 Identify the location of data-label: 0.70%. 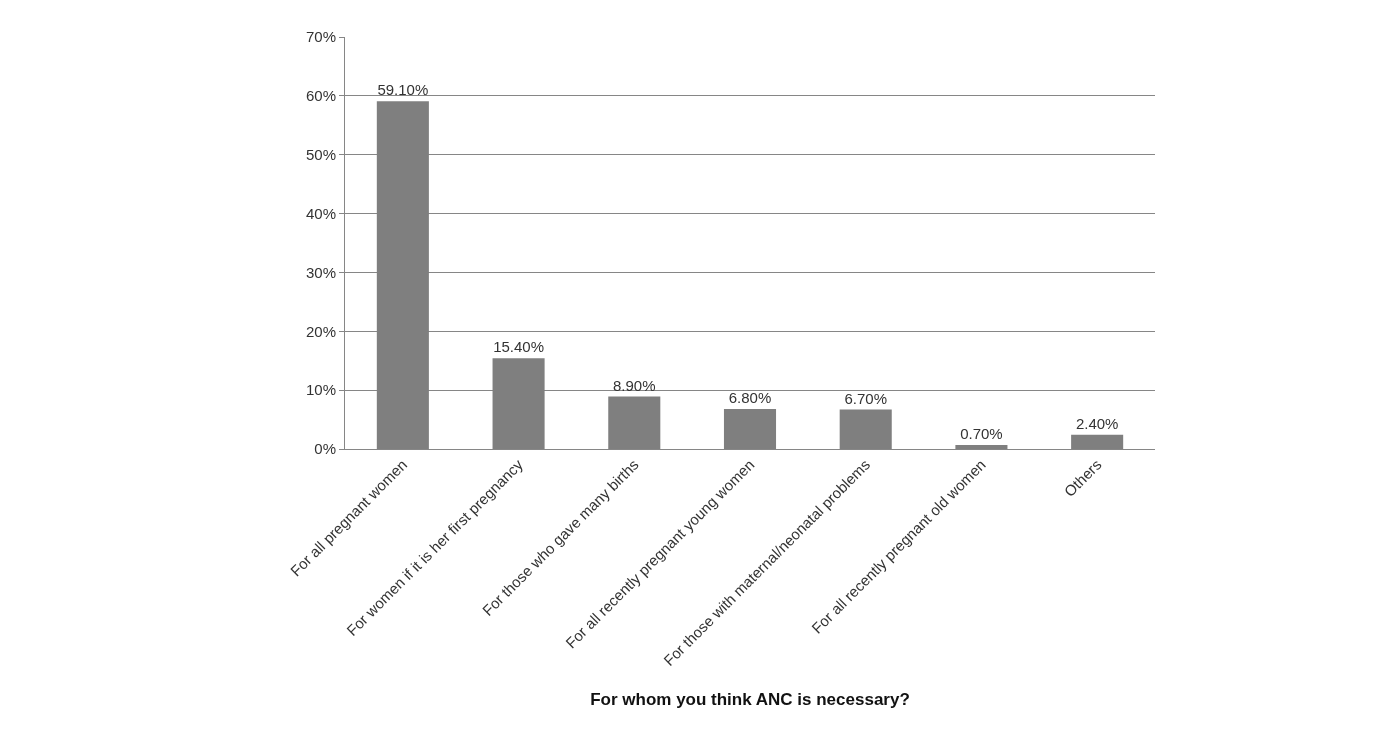
(981, 433).